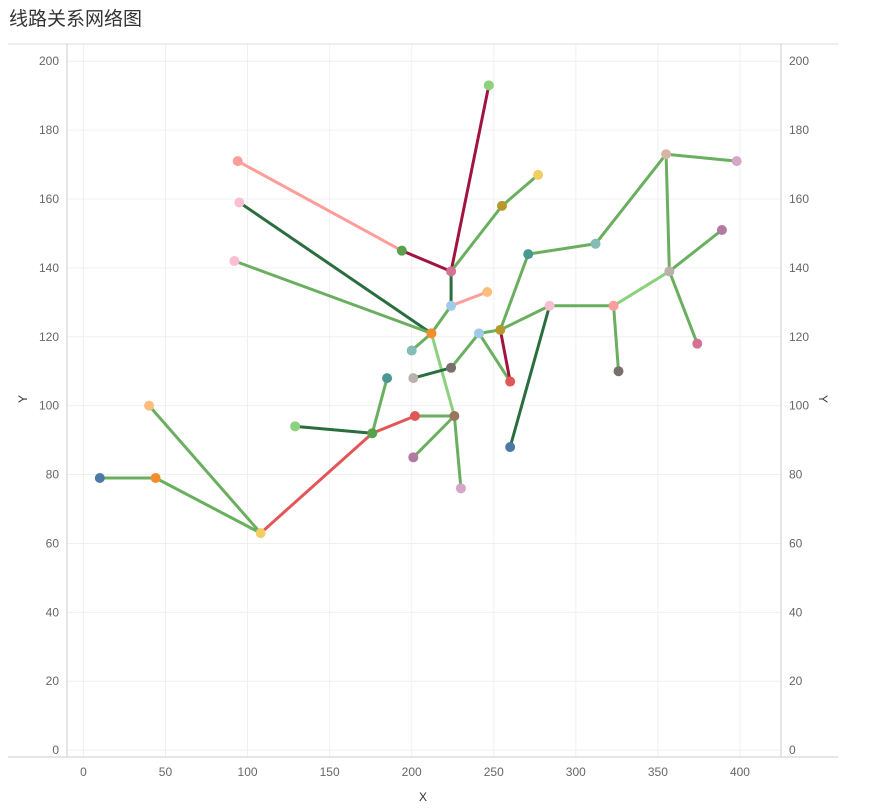  Describe the element at coordinates (423, 797) in the screenshot. I see `x-axis-title: X` at that location.